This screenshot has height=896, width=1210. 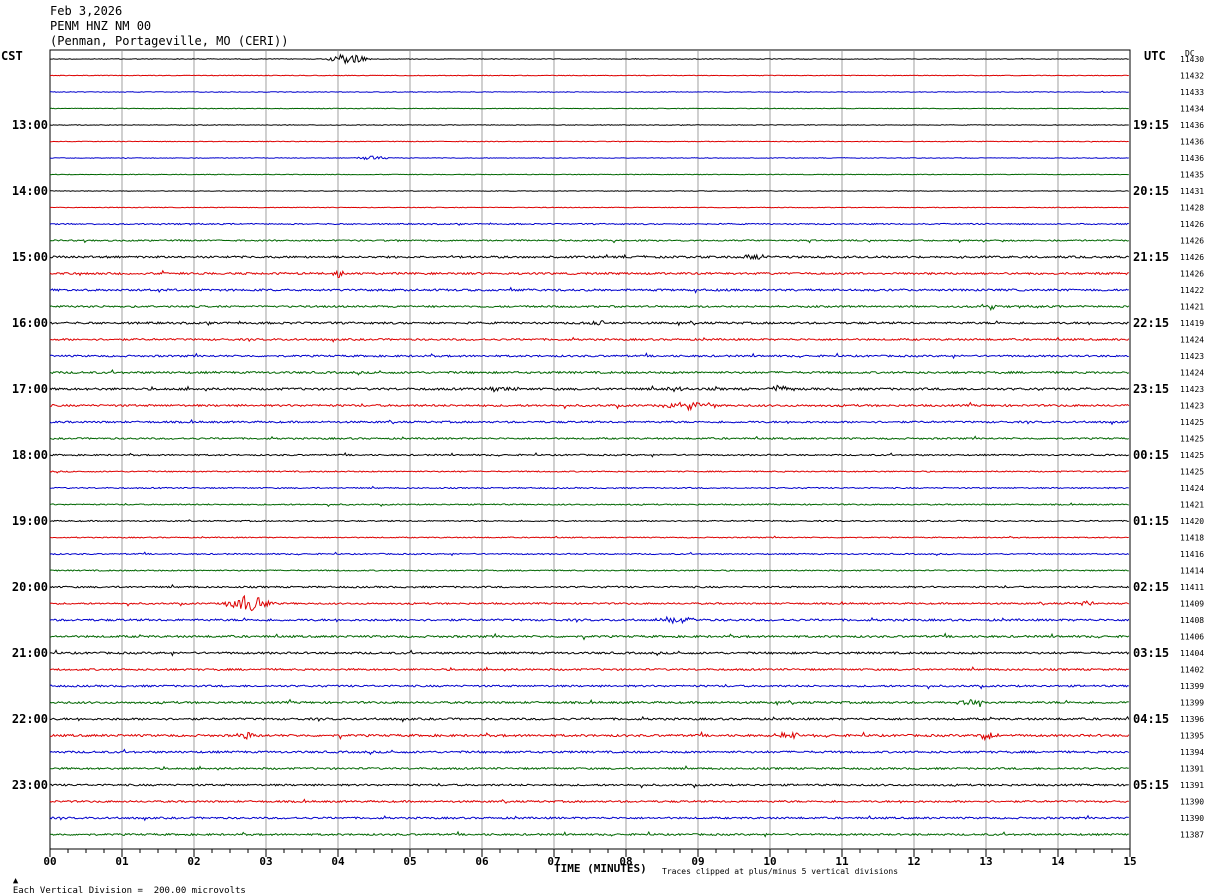 What do you see at coordinates (49, 861) in the screenshot?
I see `x-tick-label: 00` at bounding box center [49, 861].